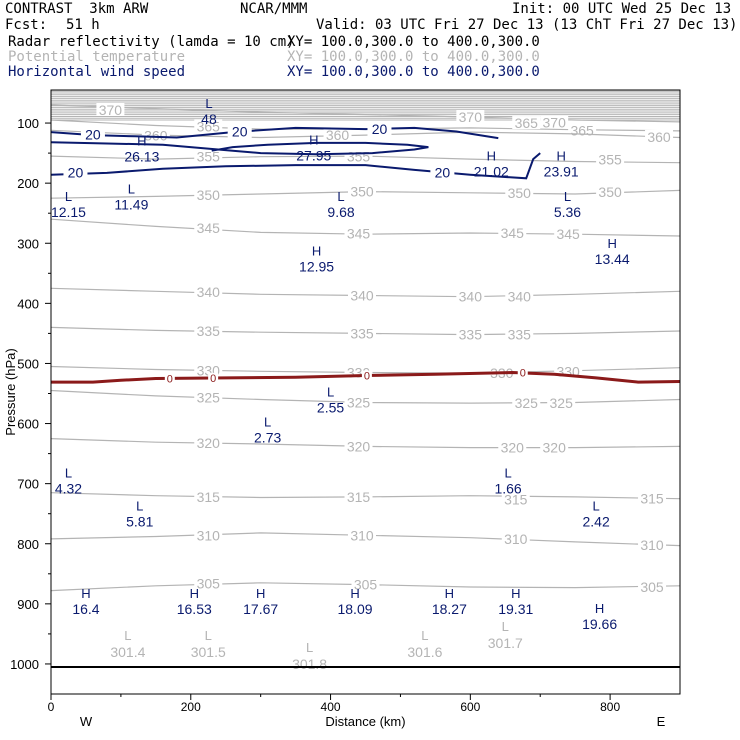 The height and width of the screenshot is (740, 740). I want to click on x-axis-west-label: W, so click(86, 721).